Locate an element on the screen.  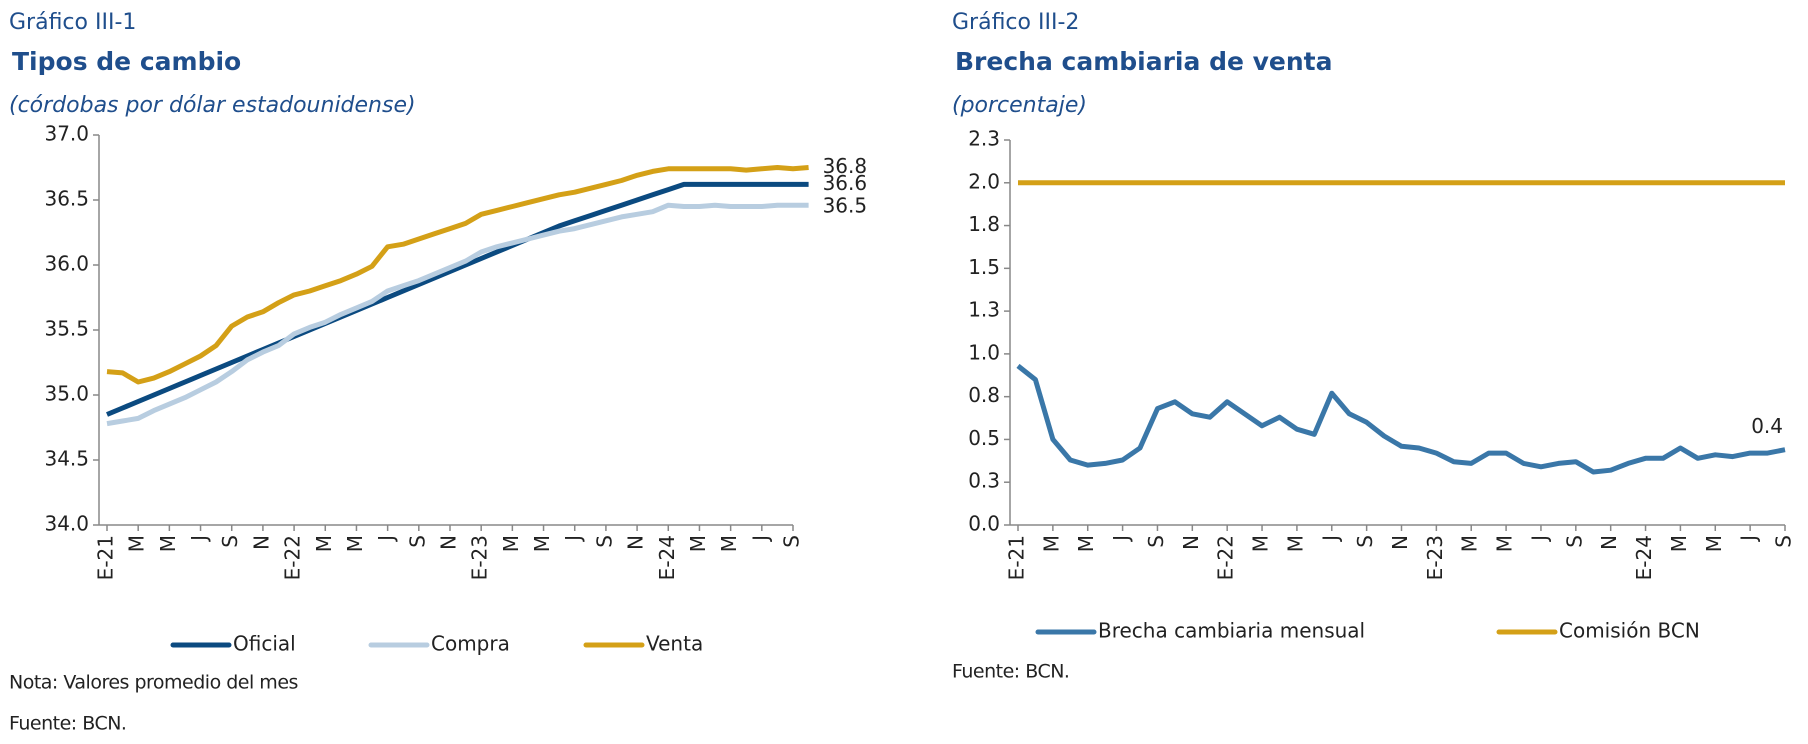
y-tick-label: 34.0 is located at coordinates (66, 524).